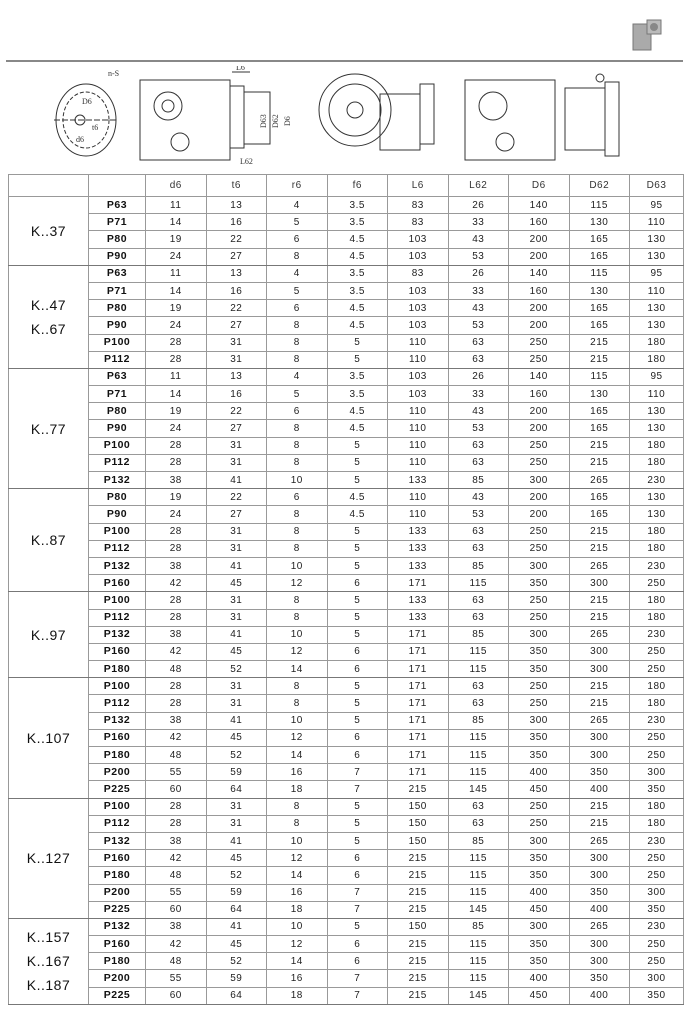  I want to click on dimension-cell: 60, so click(176, 789).